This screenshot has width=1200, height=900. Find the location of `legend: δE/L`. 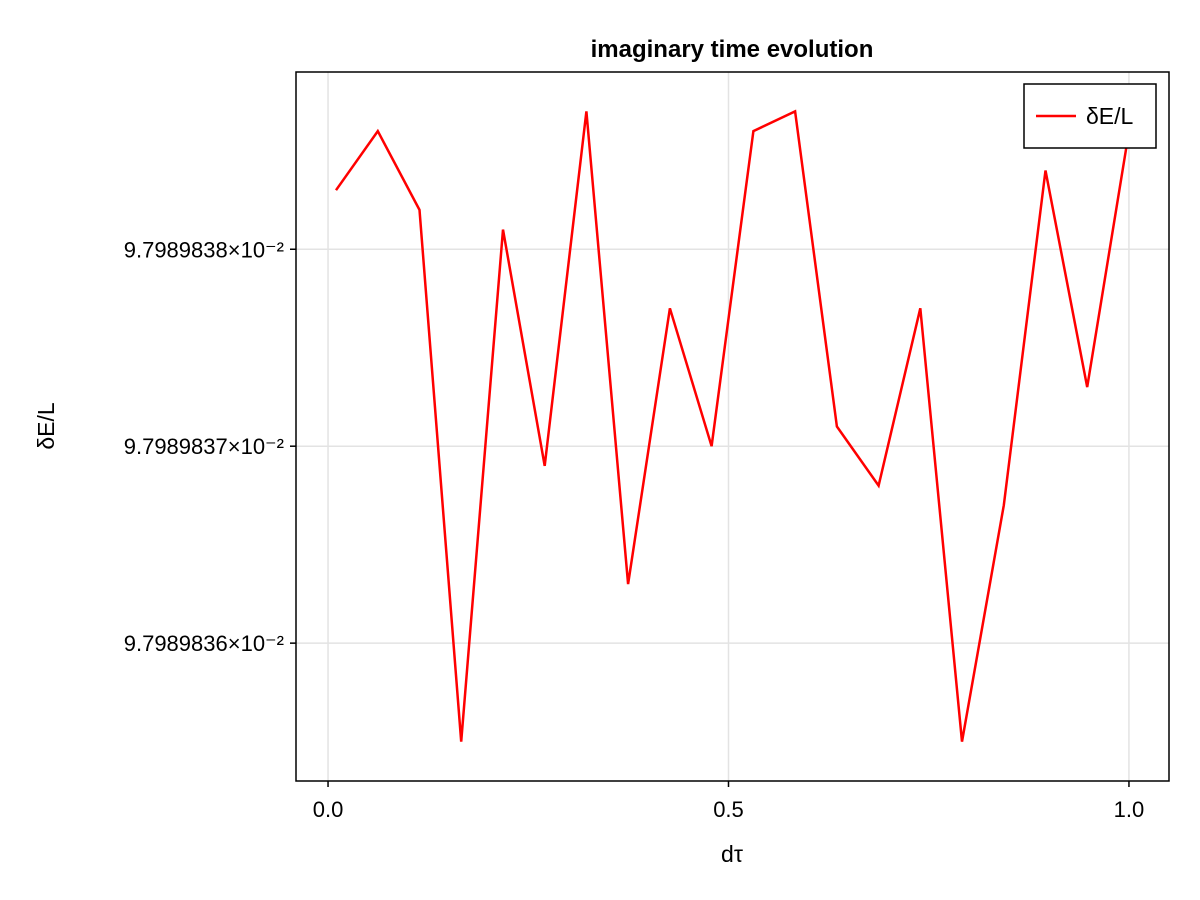

legend: δE/L is located at coordinates (1090, 116).